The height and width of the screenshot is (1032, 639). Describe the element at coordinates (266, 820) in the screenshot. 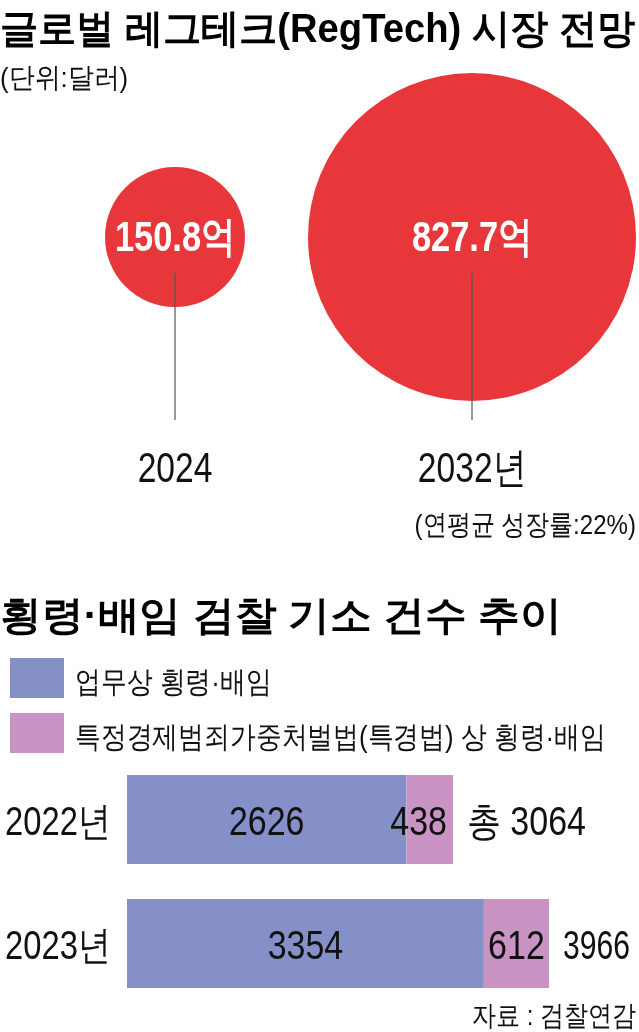

I see `data-label: 2626` at that location.